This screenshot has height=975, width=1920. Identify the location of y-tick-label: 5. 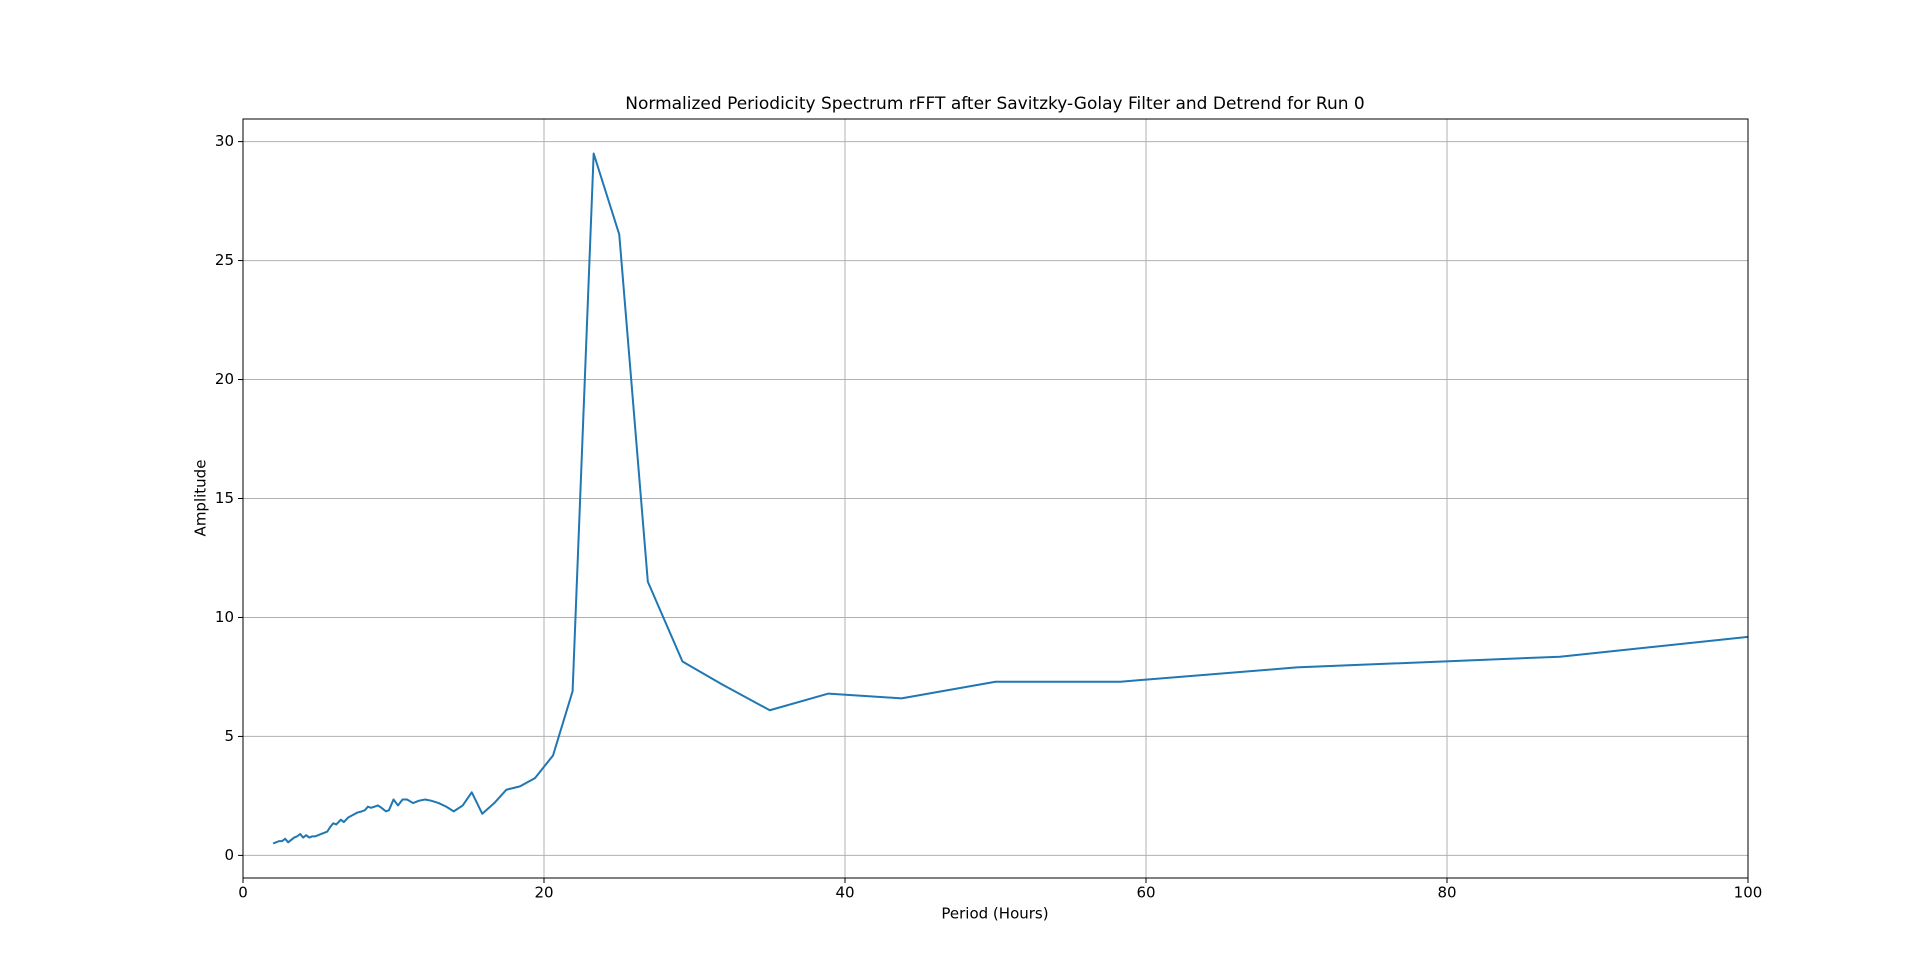
(229, 736).